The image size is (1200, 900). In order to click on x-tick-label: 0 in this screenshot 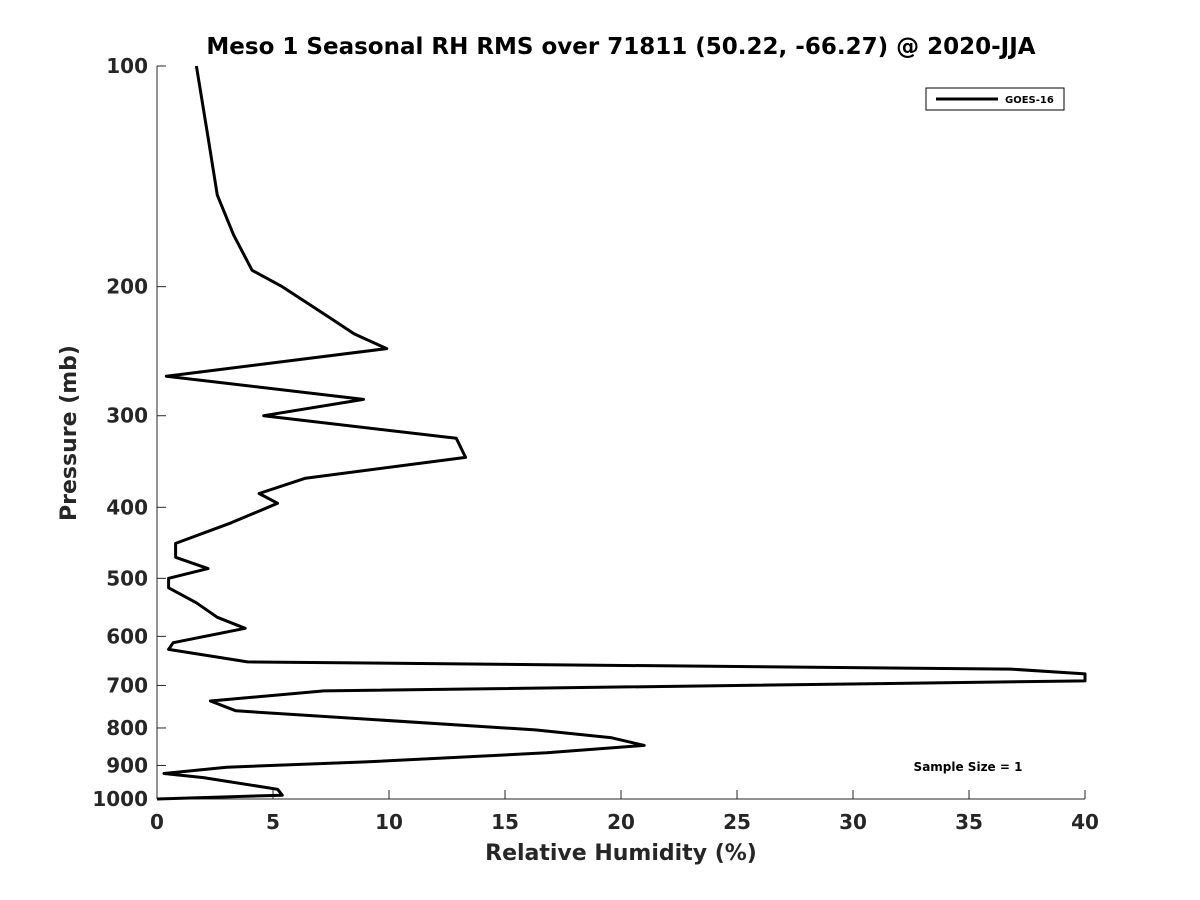, I will do `click(157, 822)`.